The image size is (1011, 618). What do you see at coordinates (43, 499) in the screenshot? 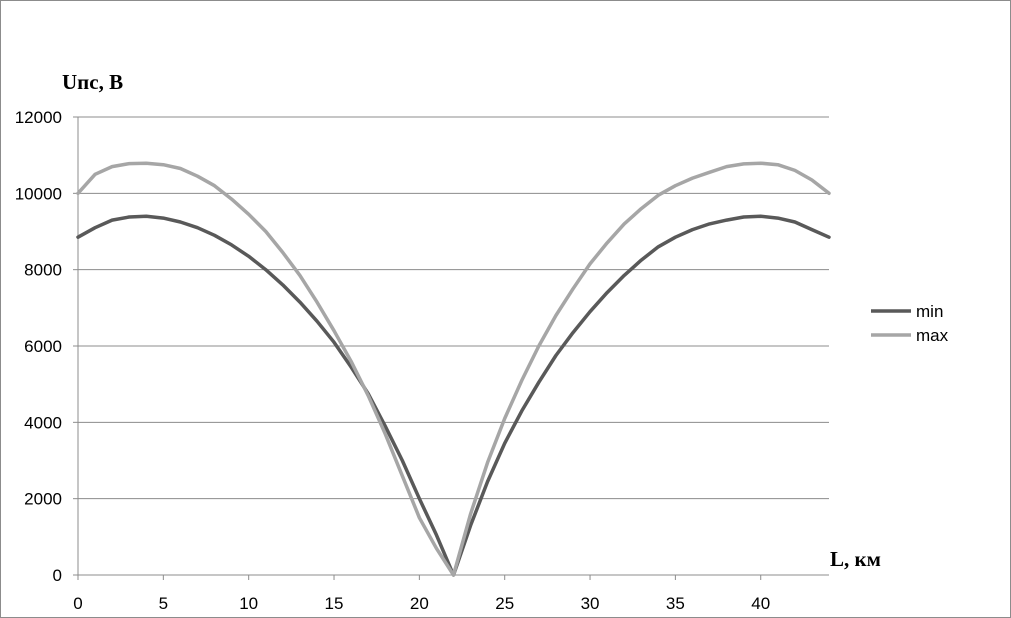
I see `y-tick-label: 2000` at bounding box center [43, 499].